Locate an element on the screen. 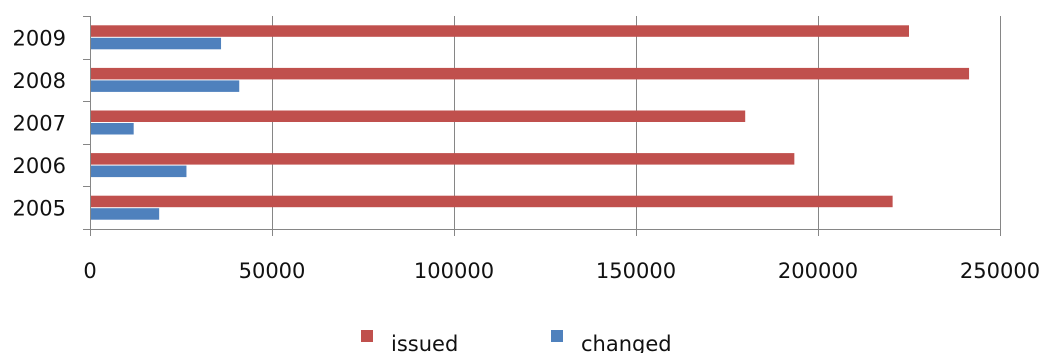 The width and height of the screenshot is (1043, 353). bar-issued-2008 is located at coordinates (530, 73).